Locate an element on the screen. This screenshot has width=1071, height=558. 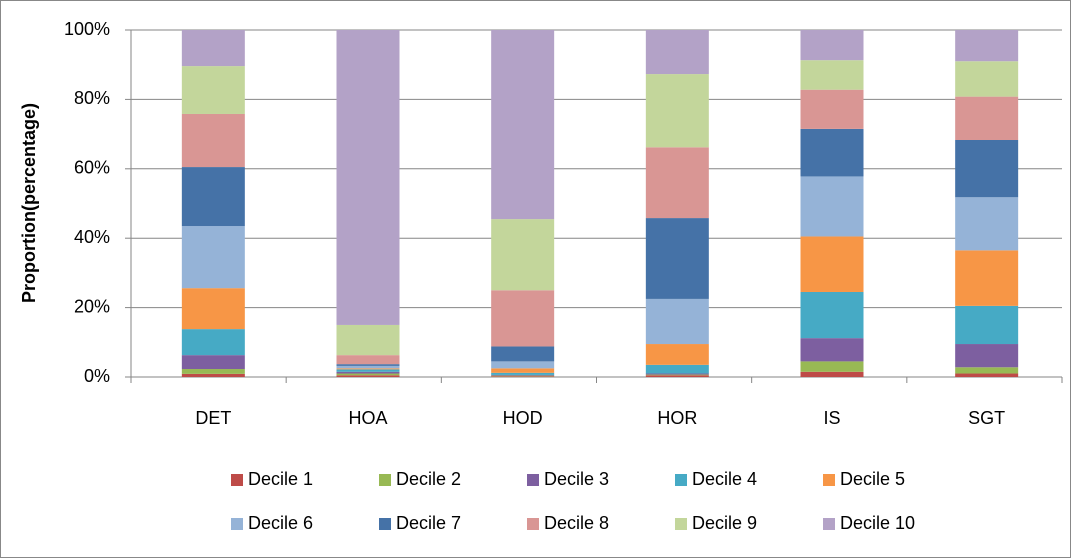
y-axis-title: Proportion(percentage) is located at coordinates (29, 203).